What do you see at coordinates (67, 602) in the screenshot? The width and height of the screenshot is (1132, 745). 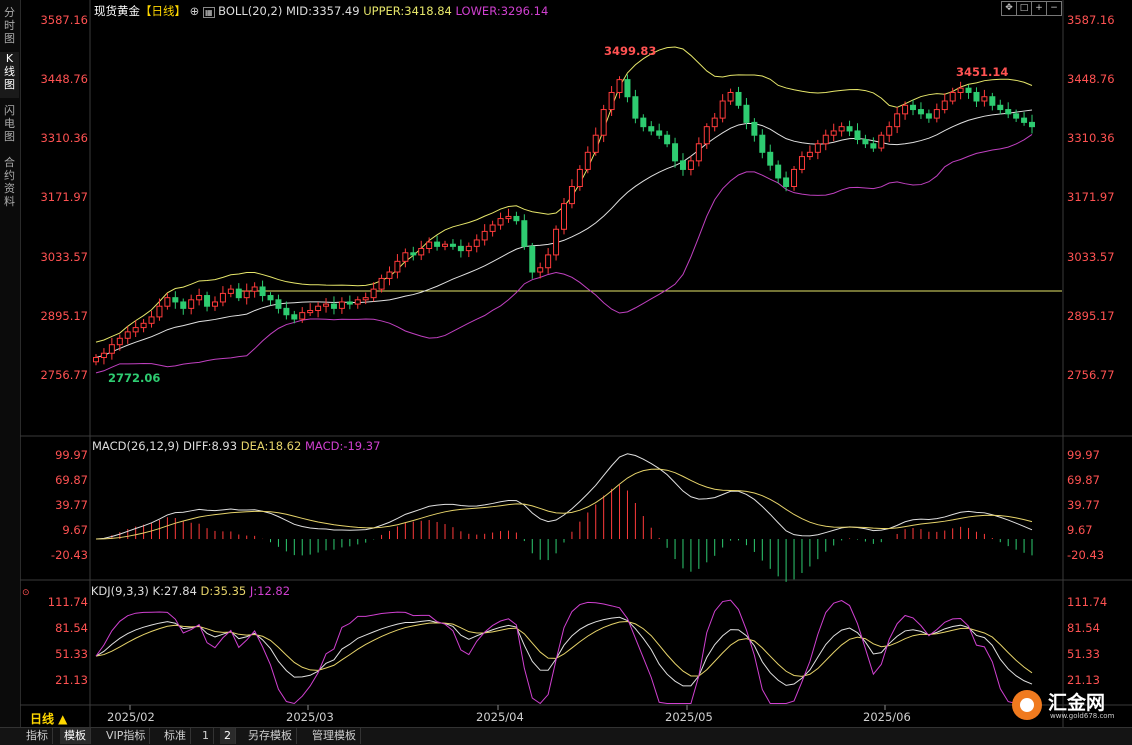 I see `kdj-tick-left: 111.74` at bounding box center [67, 602].